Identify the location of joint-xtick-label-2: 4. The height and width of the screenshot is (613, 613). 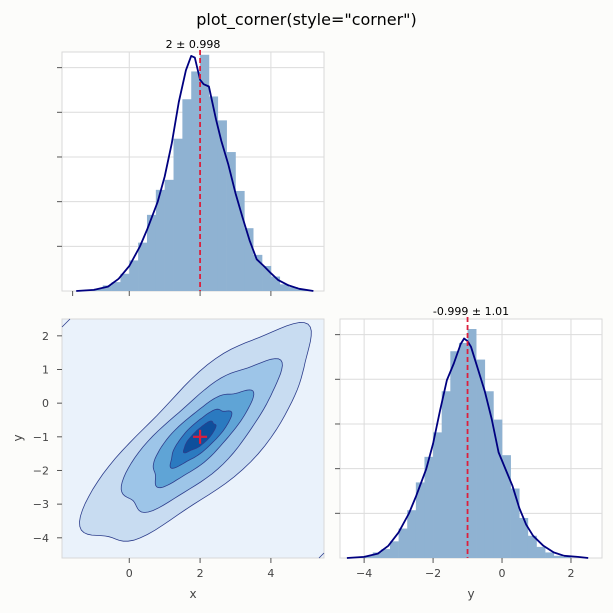
(270, 573).